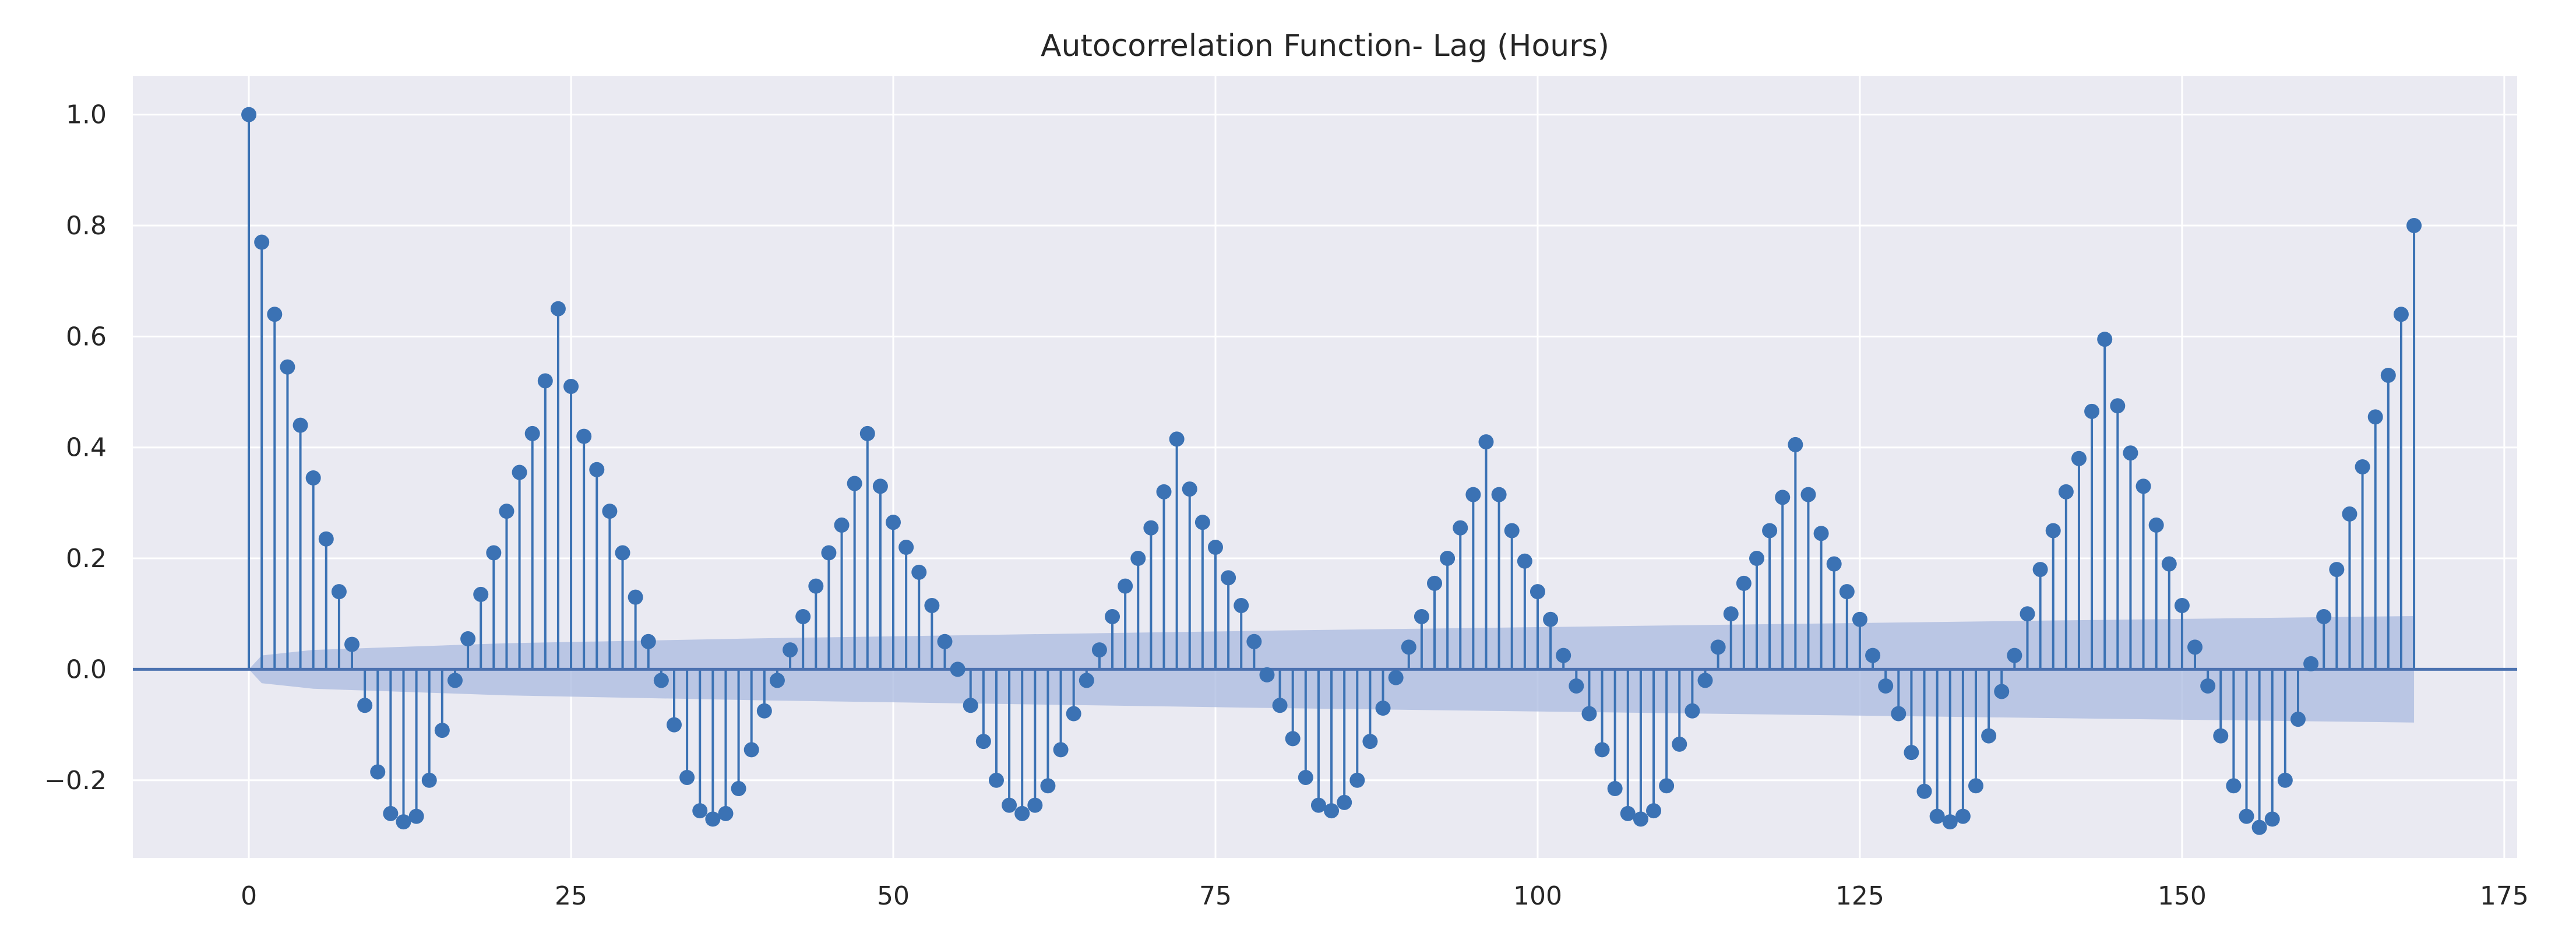  What do you see at coordinates (2504, 896) in the screenshot?
I see `x-tick-label: 175` at bounding box center [2504, 896].